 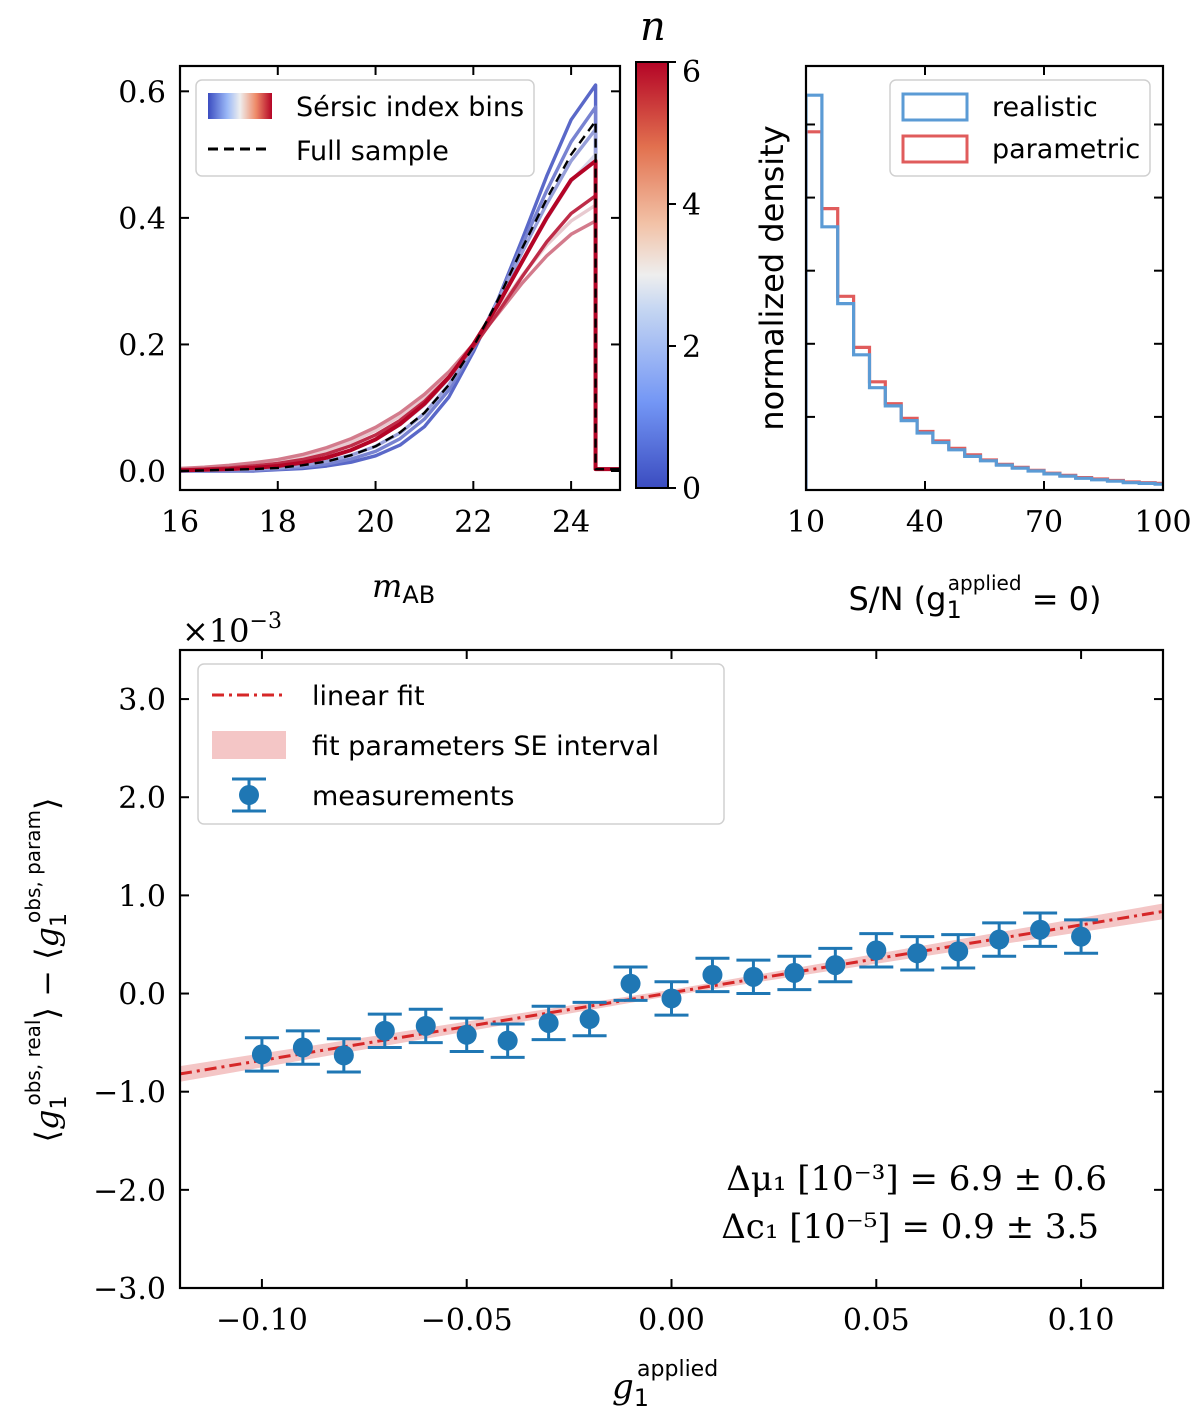 What do you see at coordinates (400, 345) in the screenshot?
I see `sersic-curve-4.5` at bounding box center [400, 345].